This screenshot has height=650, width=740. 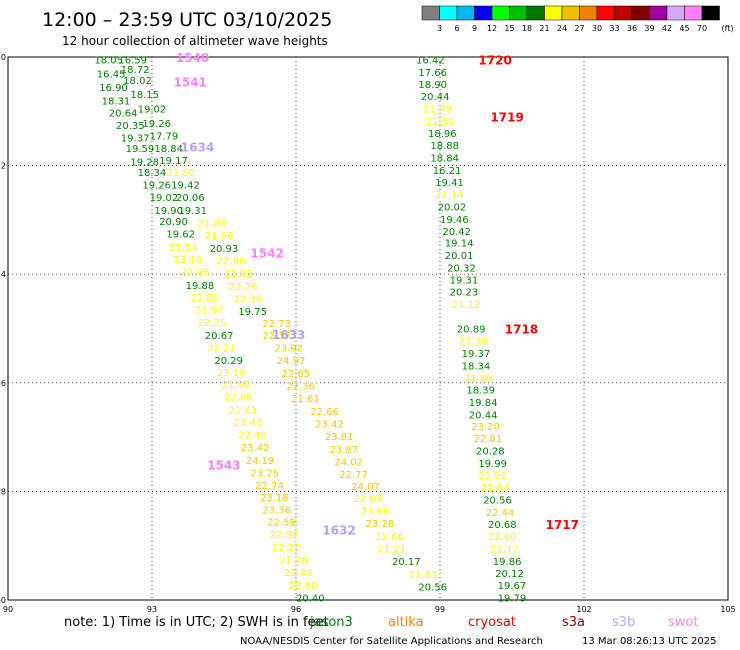 I want to click on wave-height-value: 19.17, so click(x=173, y=161).